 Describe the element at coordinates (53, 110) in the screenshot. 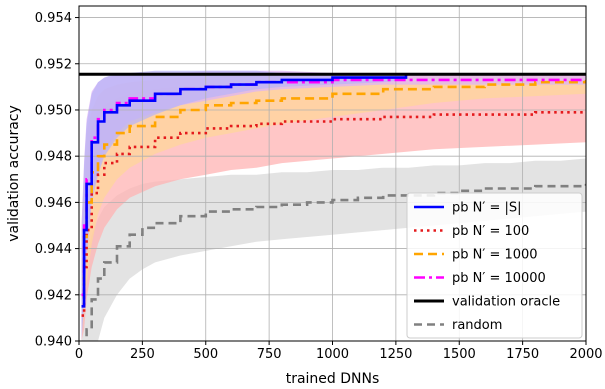

I see `y-tick-label: 0.950` at that location.